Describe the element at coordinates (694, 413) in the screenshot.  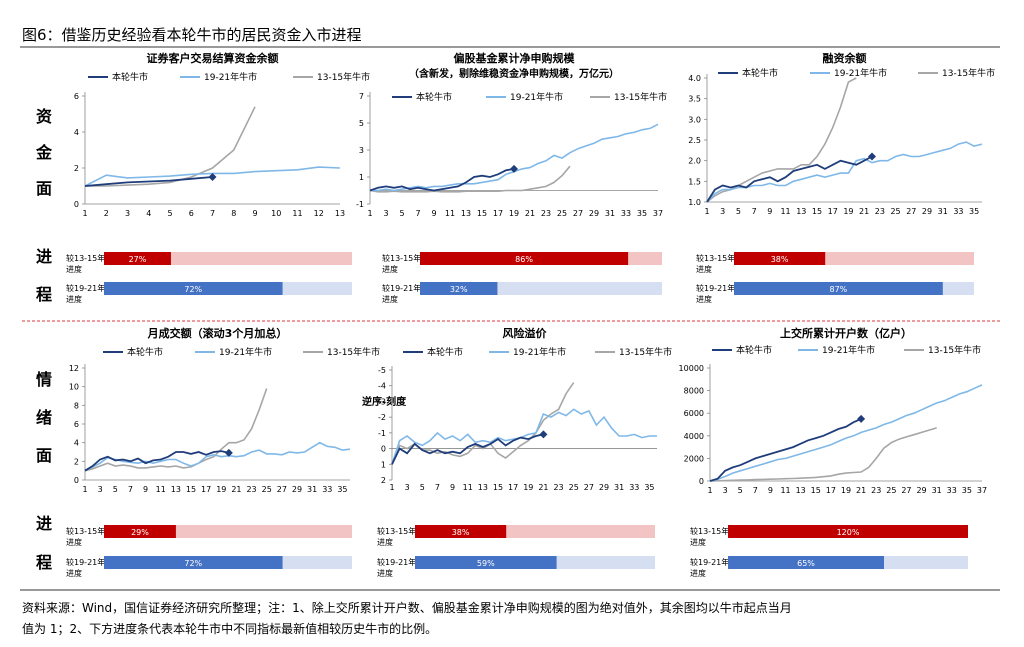
I see `y-tick-label: 6000` at that location.